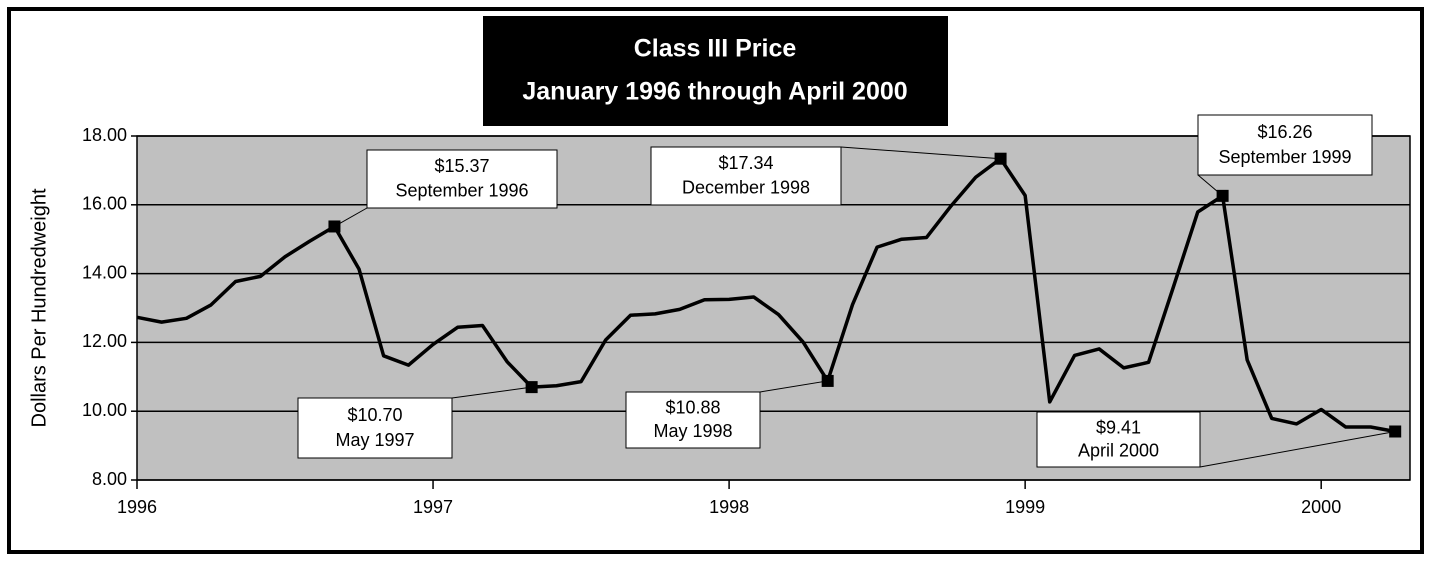  Describe the element at coordinates (461, 166) in the screenshot. I see `annotation-value: $15.37` at that location.